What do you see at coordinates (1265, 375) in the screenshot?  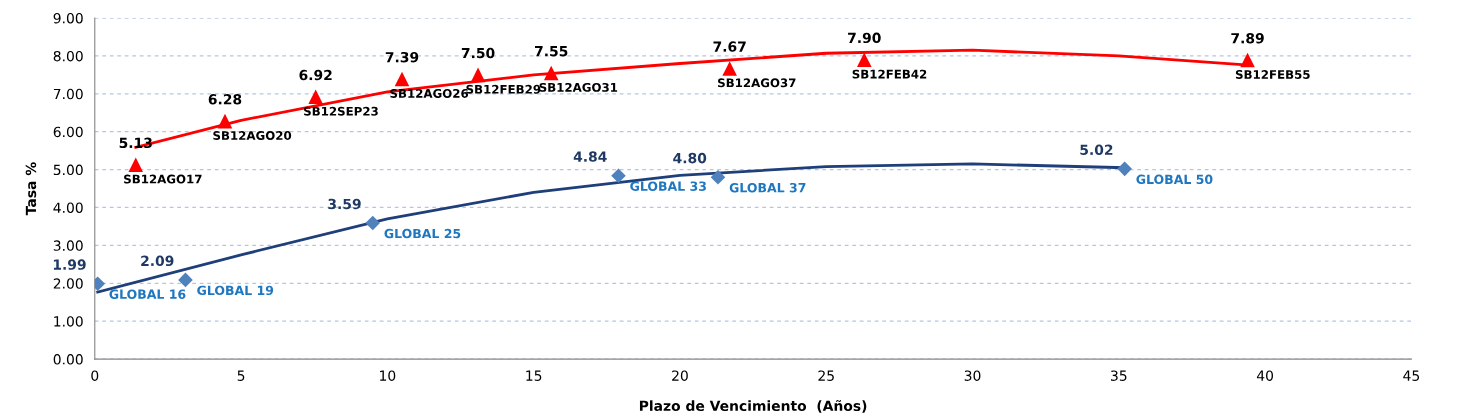 I see `x-tick-label: 40` at bounding box center [1265, 375].